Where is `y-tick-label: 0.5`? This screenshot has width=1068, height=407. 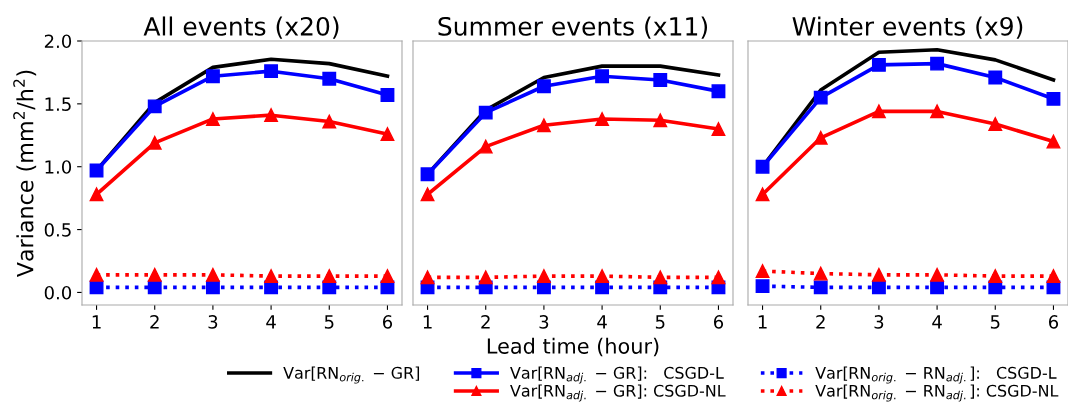 y-tick-label: 0.5 is located at coordinates (57, 230).